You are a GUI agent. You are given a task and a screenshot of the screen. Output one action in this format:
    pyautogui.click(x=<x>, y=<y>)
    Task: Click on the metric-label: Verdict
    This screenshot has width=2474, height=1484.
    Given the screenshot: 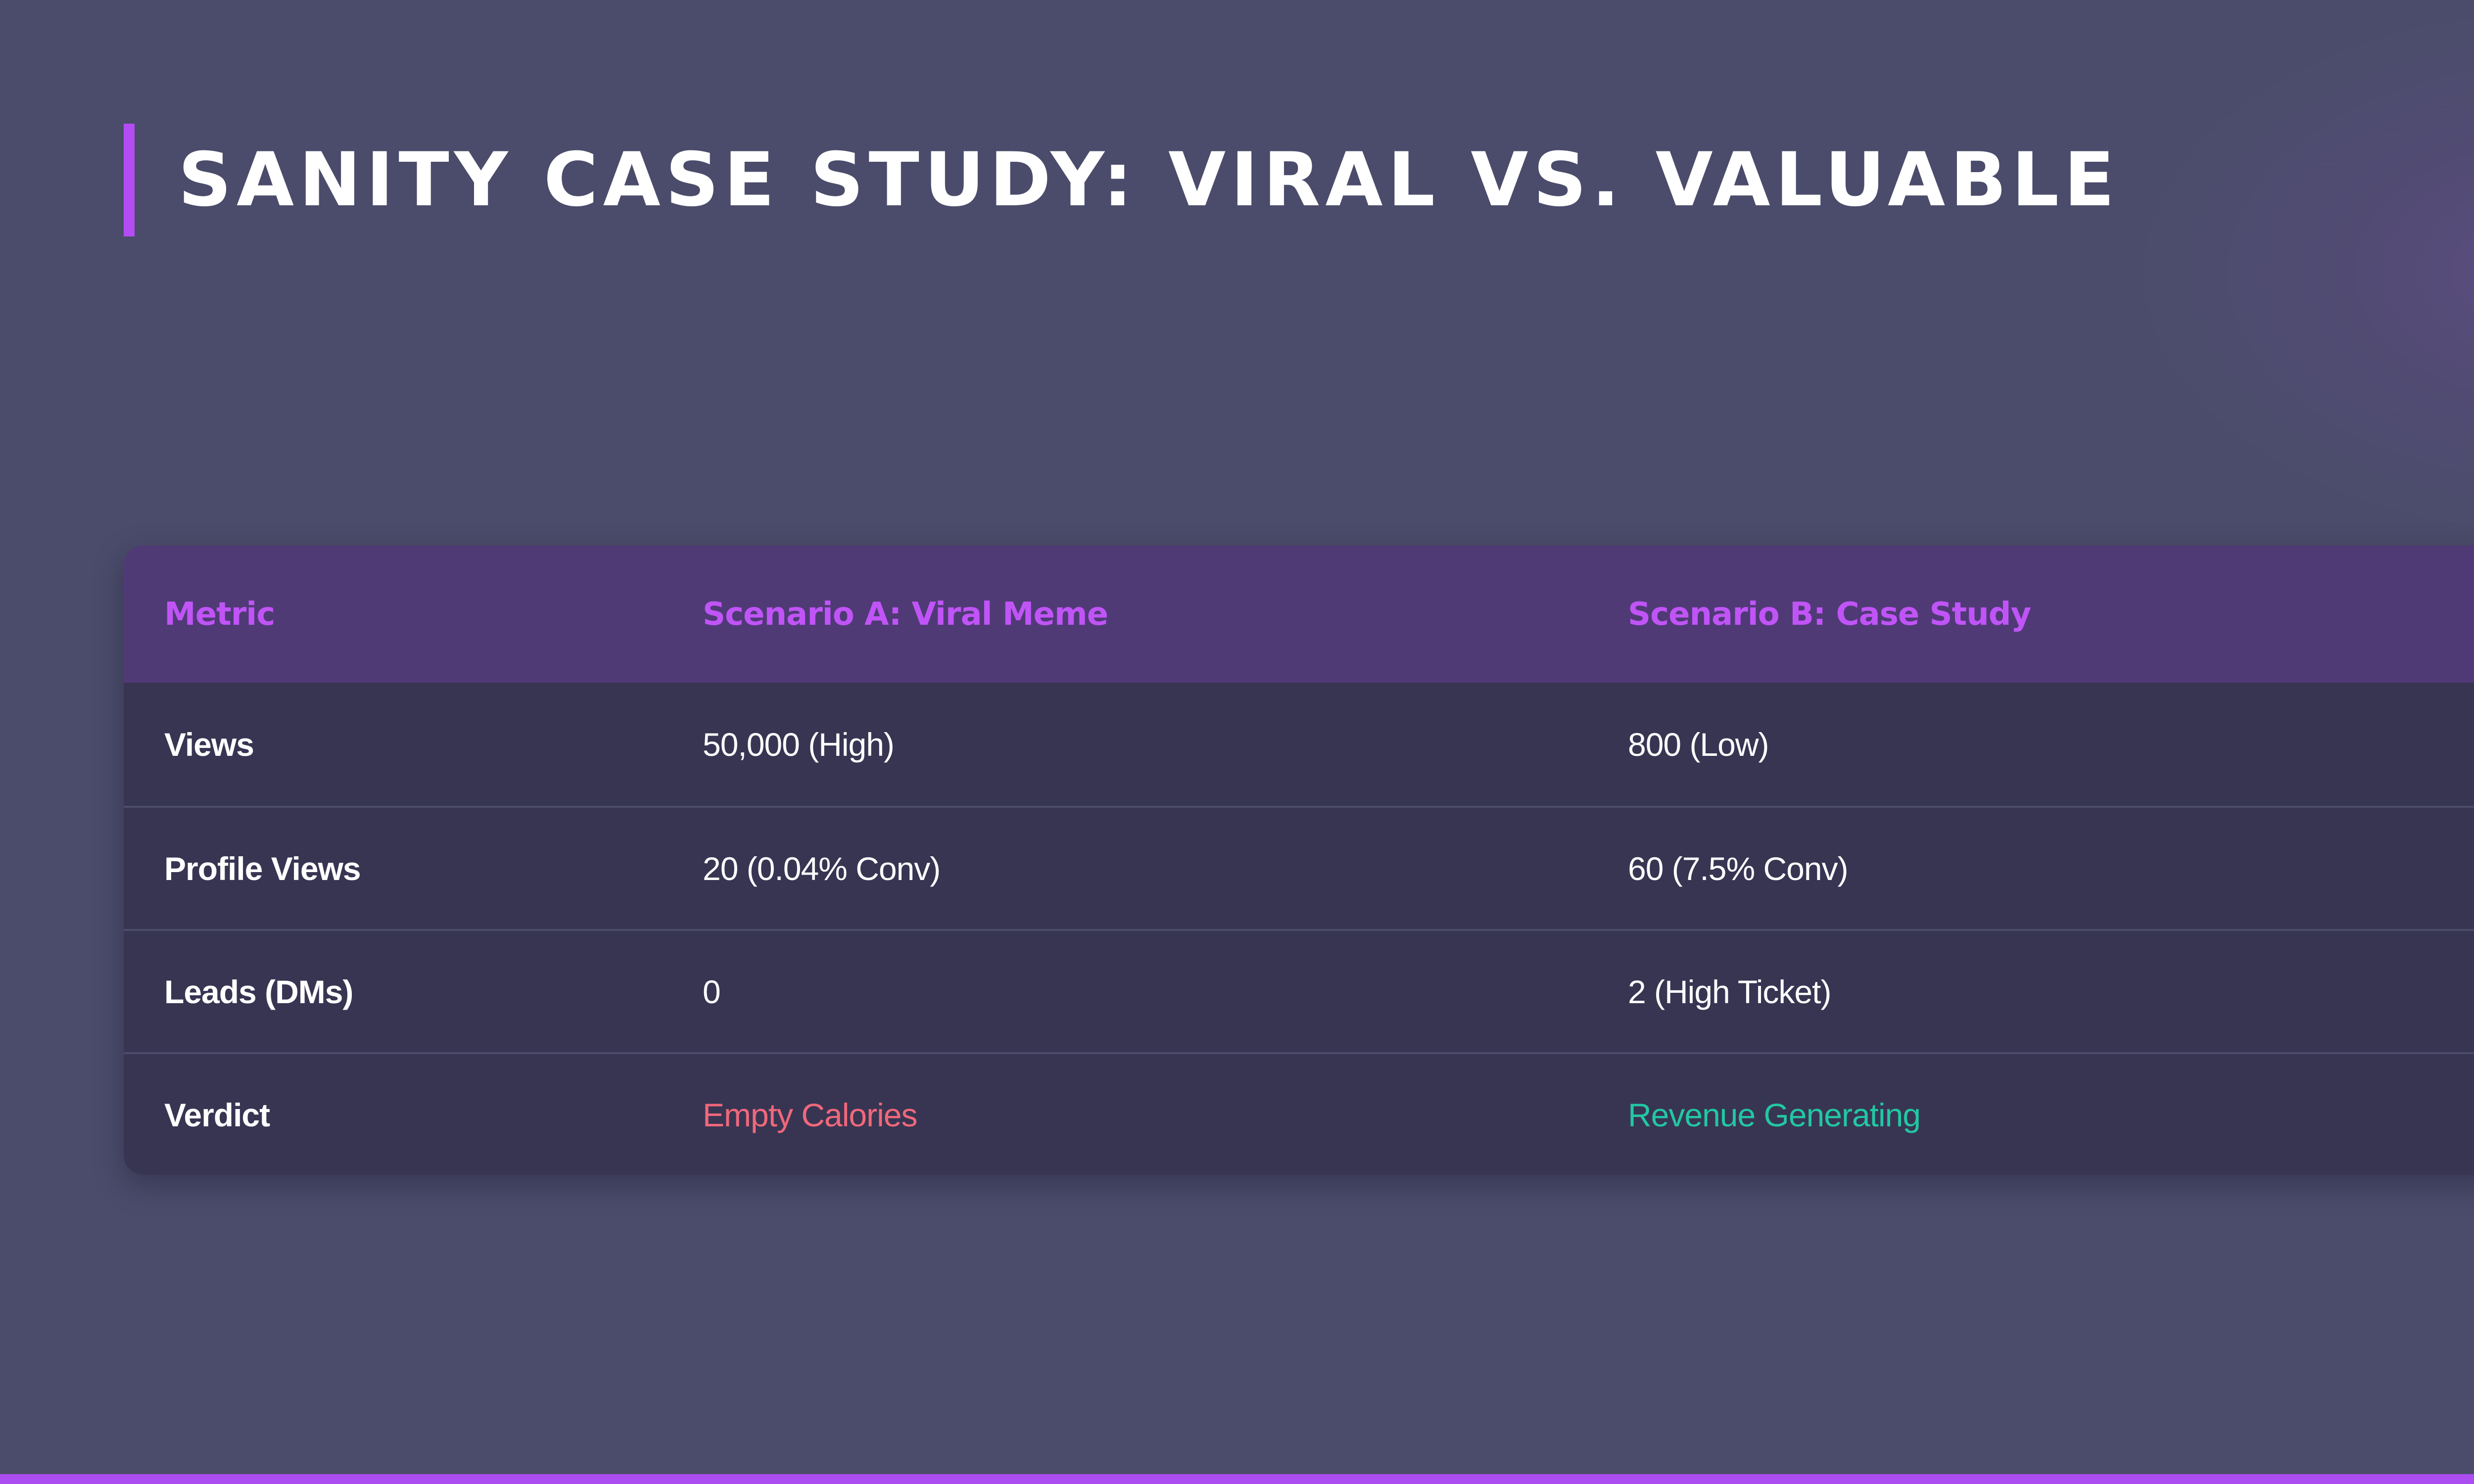 What is the action you would take?
    pyautogui.click(x=217, y=1114)
    